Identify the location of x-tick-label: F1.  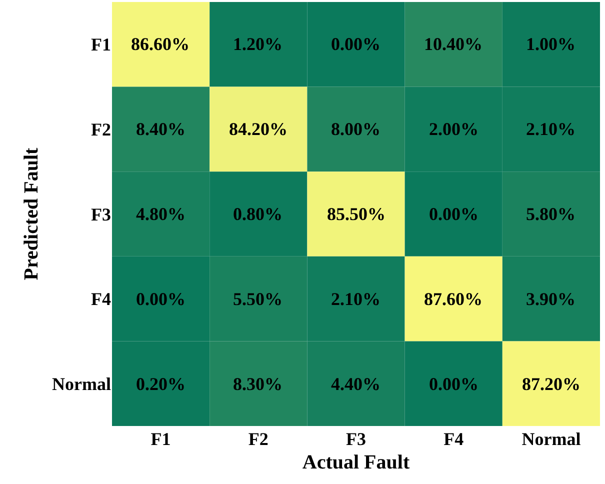
(160, 439).